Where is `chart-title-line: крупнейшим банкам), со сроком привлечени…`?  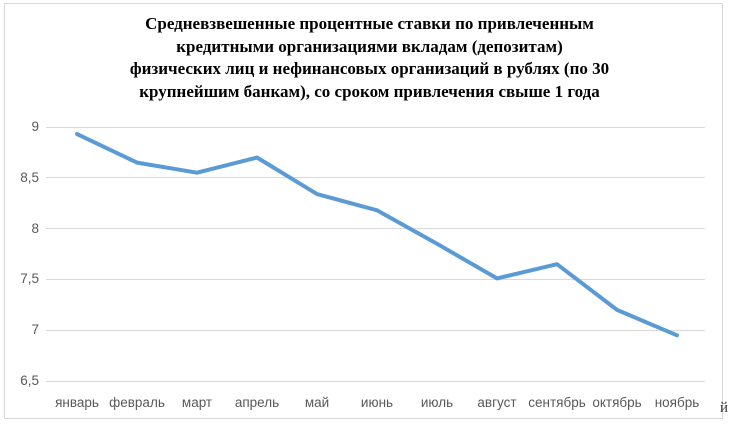 chart-title-line: крупнейшим банкам), со сроком привлечени… is located at coordinates (369, 91).